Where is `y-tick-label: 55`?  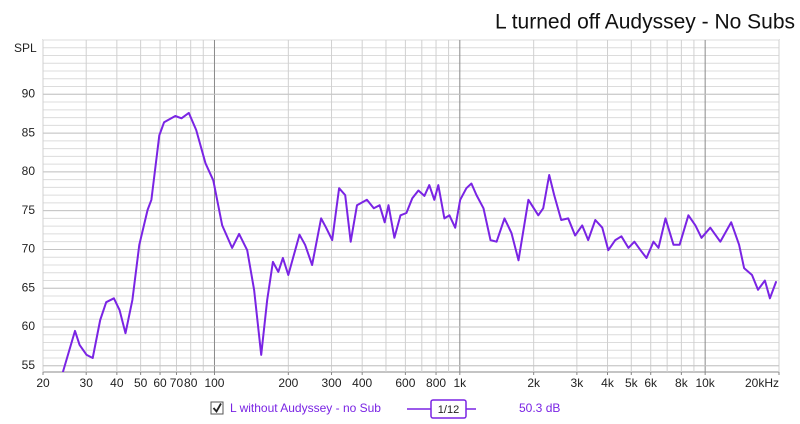 y-tick-label: 55 is located at coordinates (29, 365).